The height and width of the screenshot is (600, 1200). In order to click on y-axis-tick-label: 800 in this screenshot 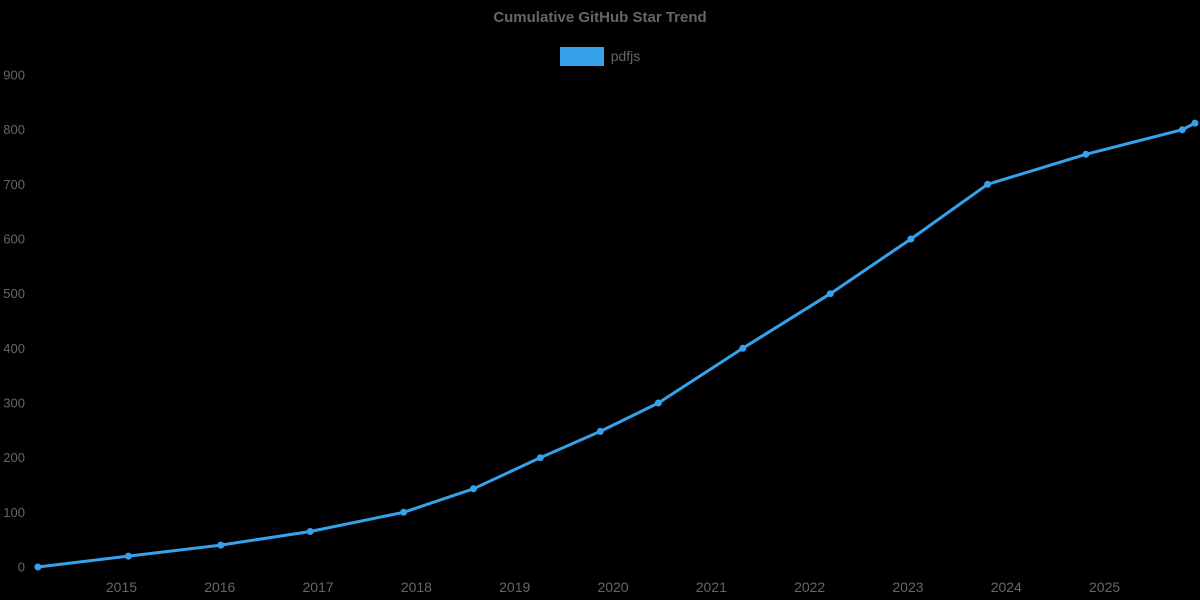, I will do `click(14, 129)`.